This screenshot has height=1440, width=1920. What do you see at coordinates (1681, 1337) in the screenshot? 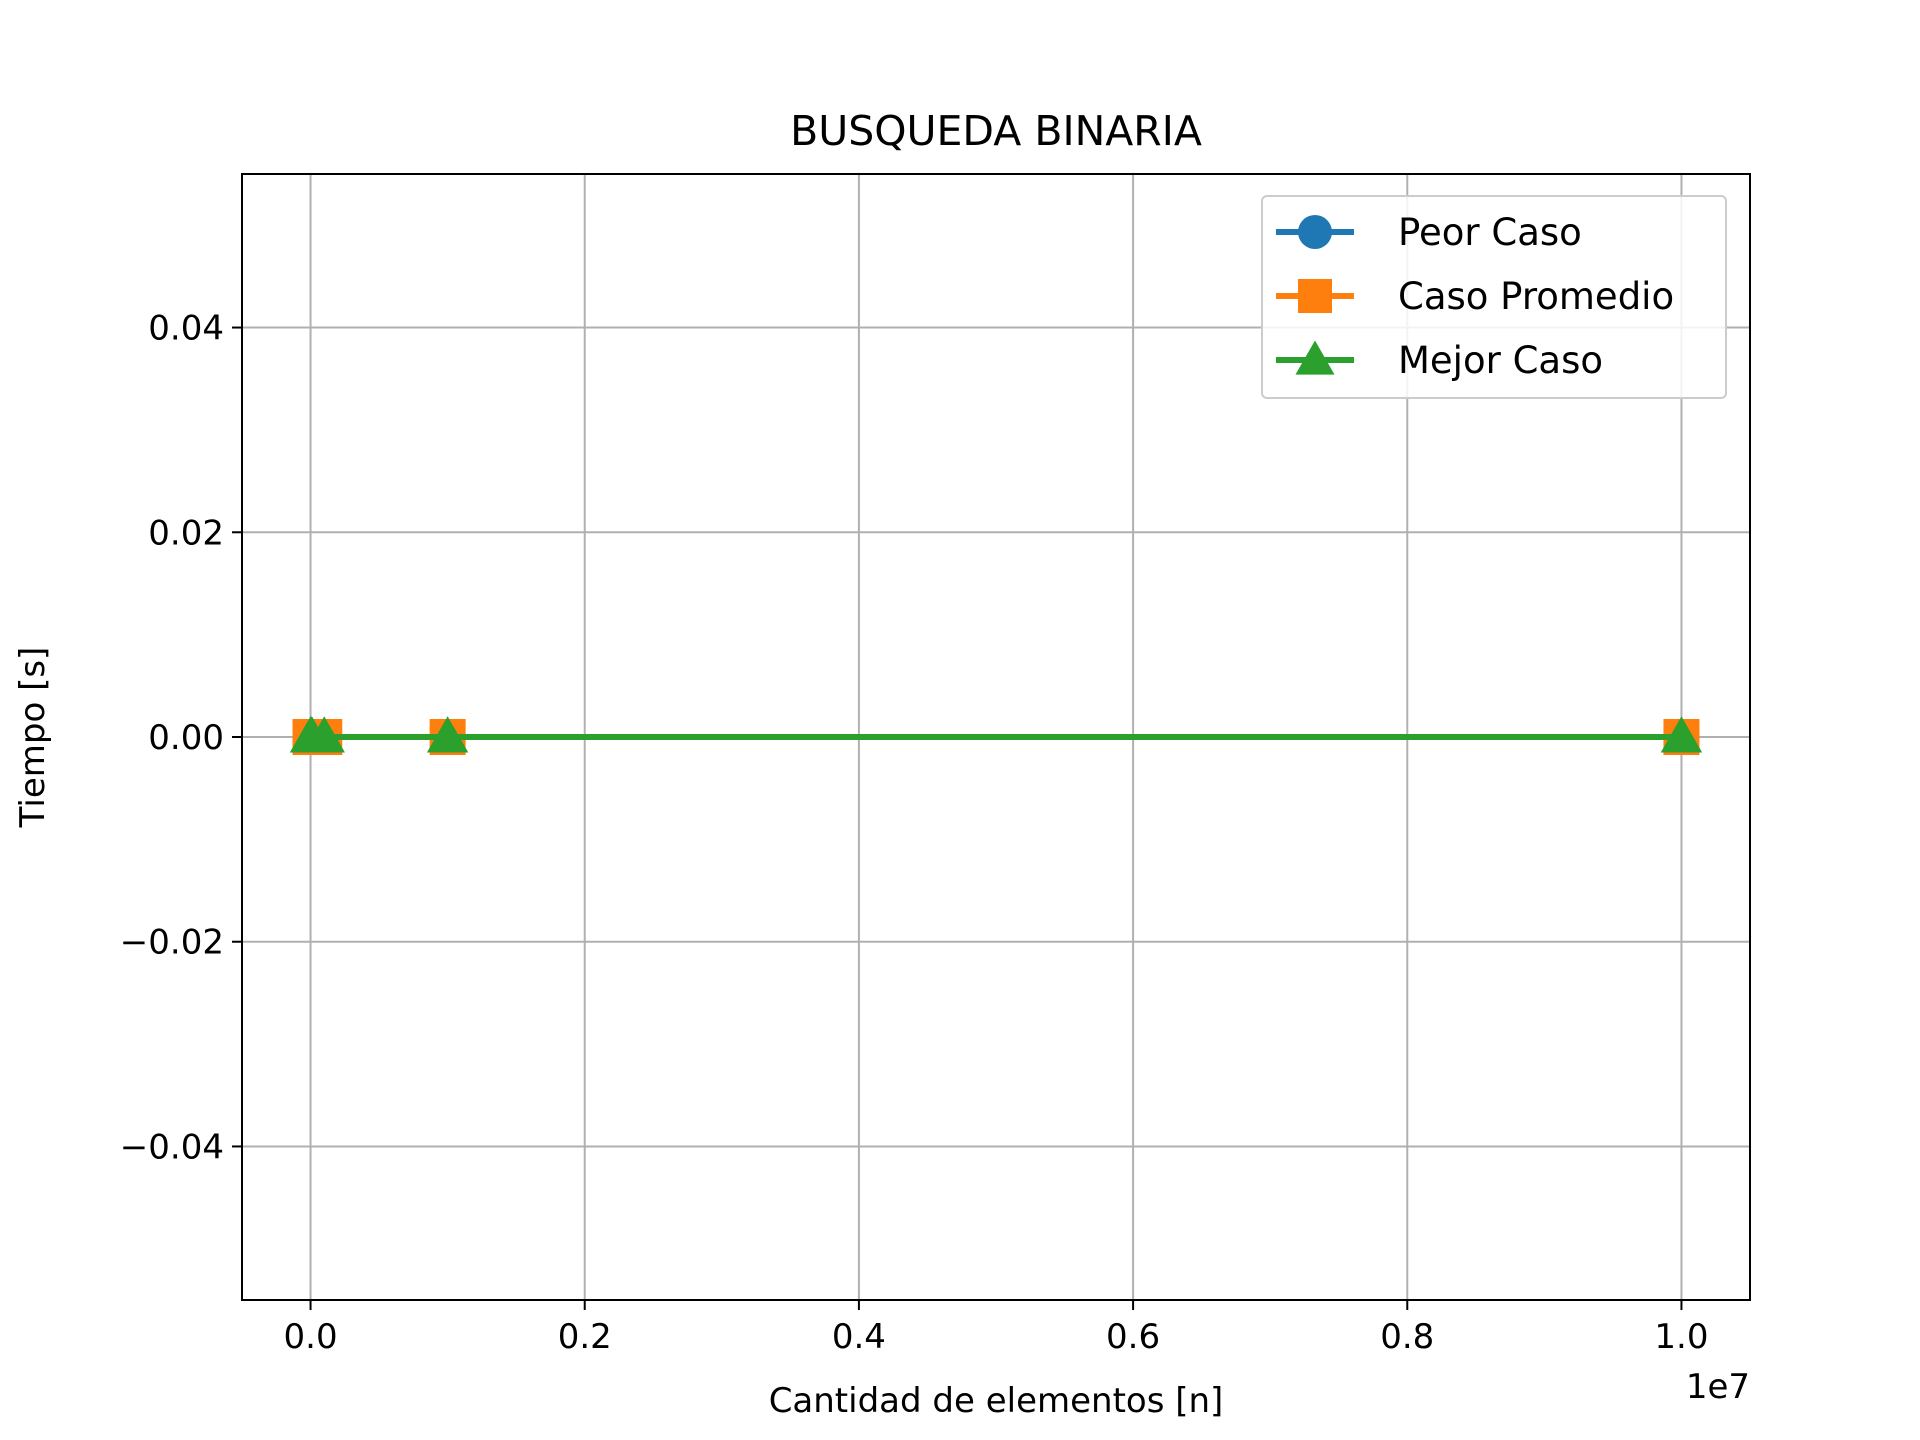
I see `x-tick-label: 1.0` at bounding box center [1681, 1337].